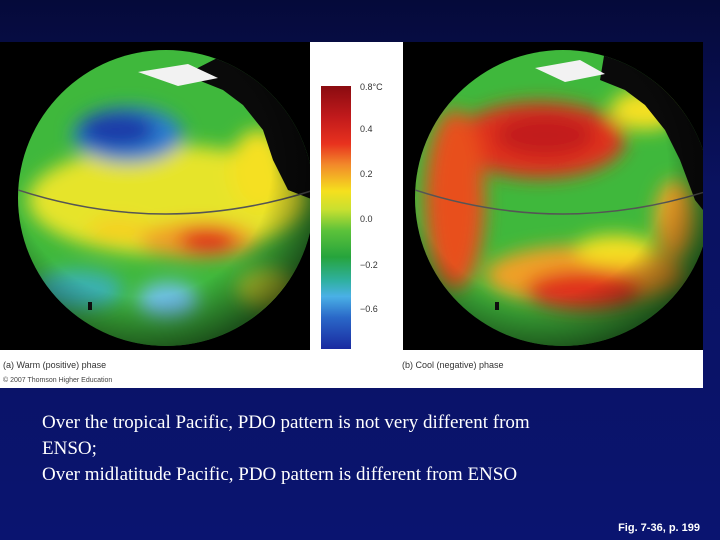 The image size is (720, 540). What do you see at coordinates (58, 380) in the screenshot?
I see `copyright-notice: © 2007 Thomson Higher Education` at bounding box center [58, 380].